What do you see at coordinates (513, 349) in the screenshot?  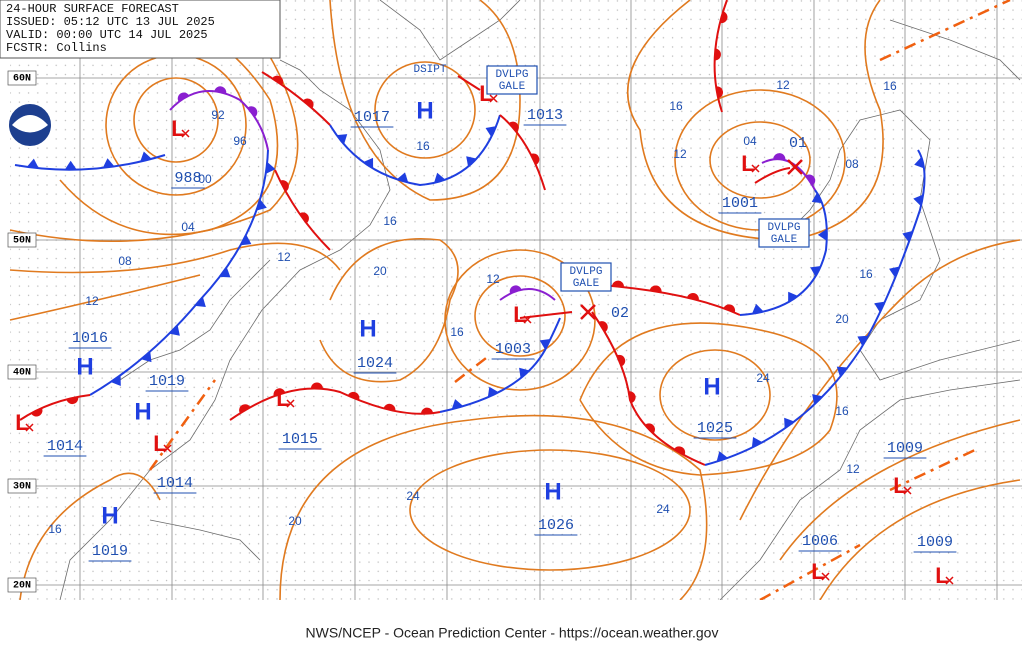 I see `pressure-label: 1003` at bounding box center [513, 349].